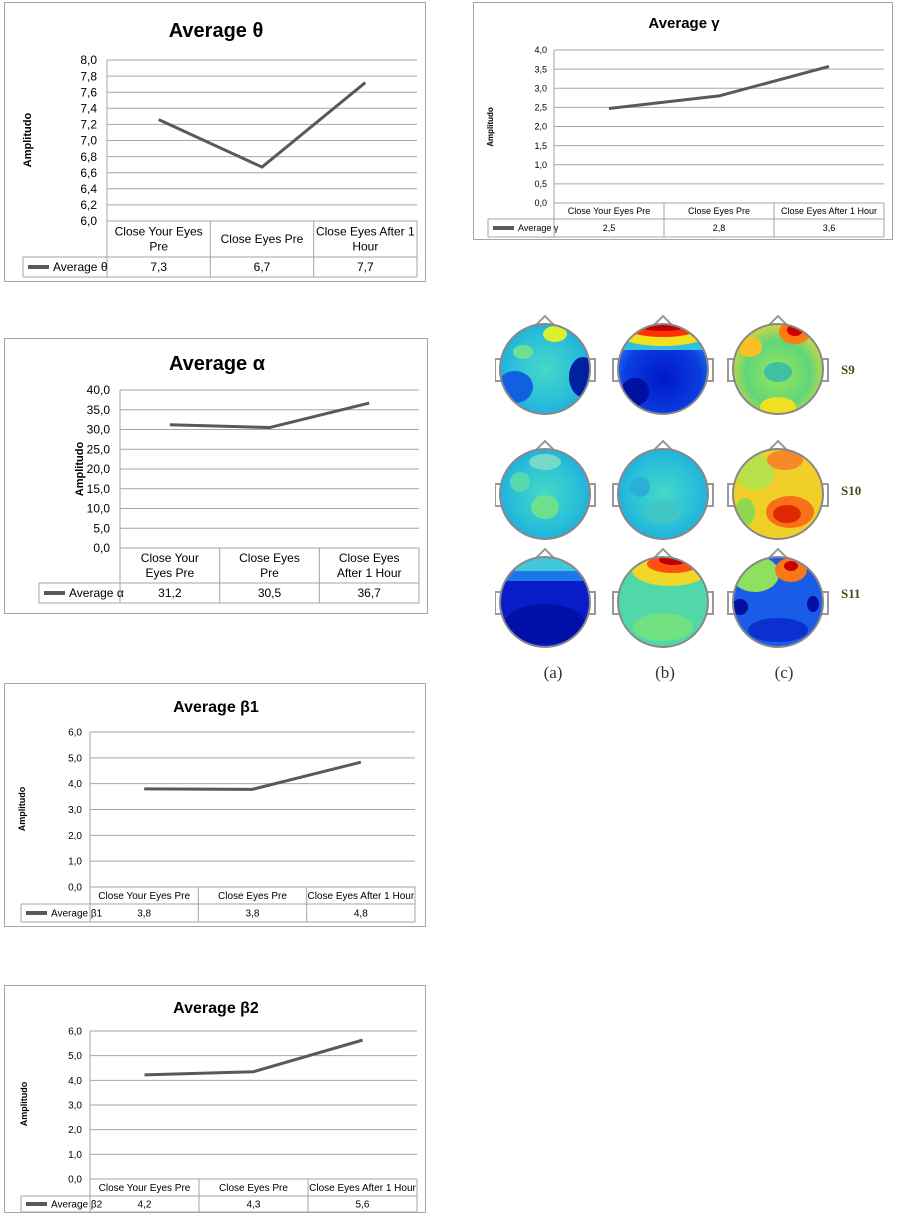 The width and height of the screenshot is (901, 1216). Describe the element at coordinates (784, 672) in the screenshot. I see `column-label-c: (c)` at that location.